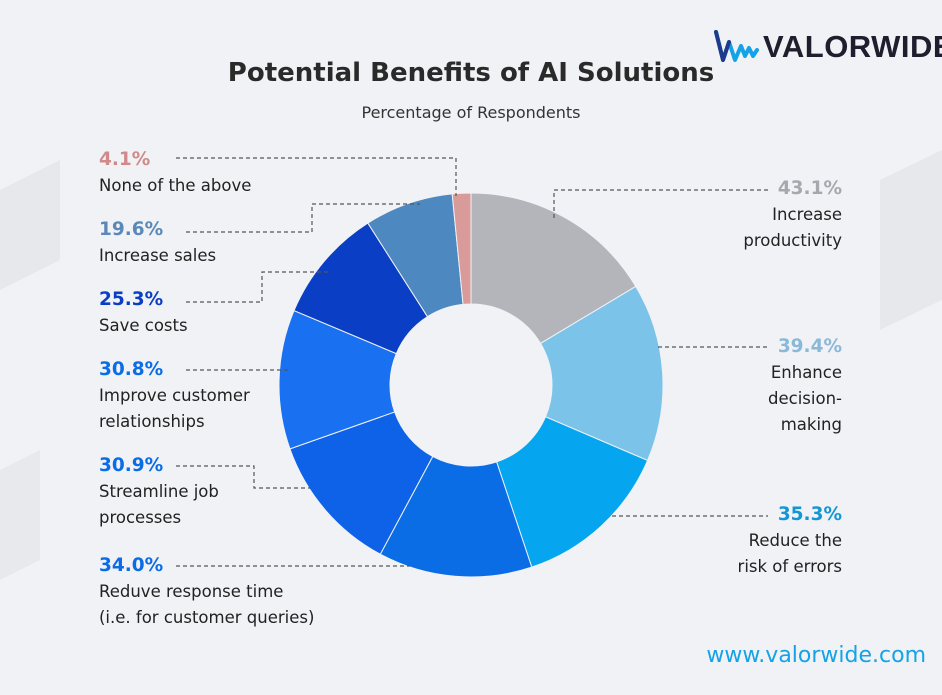 The height and width of the screenshot is (695, 942). What do you see at coordinates (361, 483) in the screenshot?
I see `slice-streamline-job-processes` at bounding box center [361, 483].